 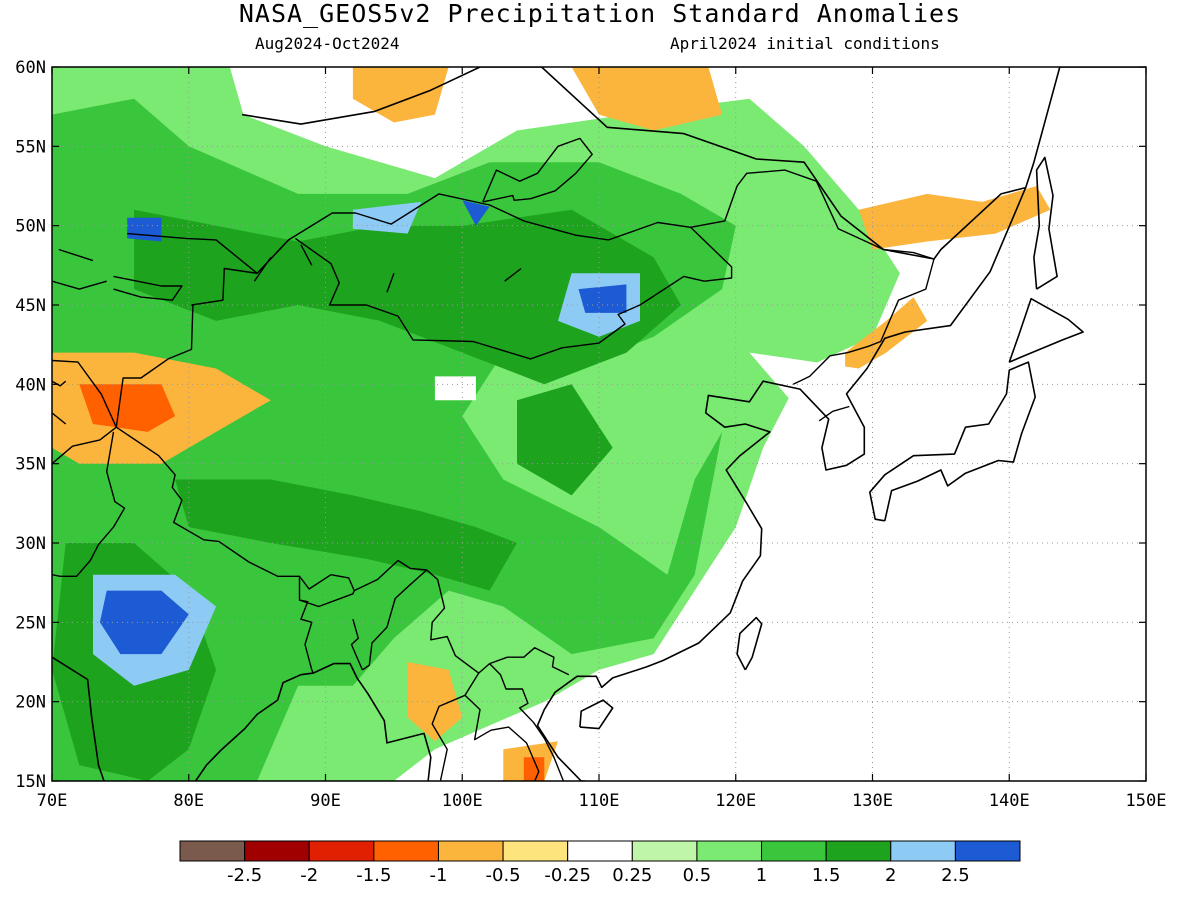 I want to click on longitude-tick-label: 70E, so click(x=52, y=801).